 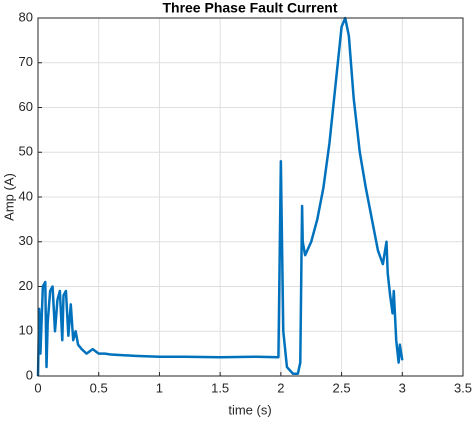 I want to click on y-tick-label: 30, so click(x=26, y=240).